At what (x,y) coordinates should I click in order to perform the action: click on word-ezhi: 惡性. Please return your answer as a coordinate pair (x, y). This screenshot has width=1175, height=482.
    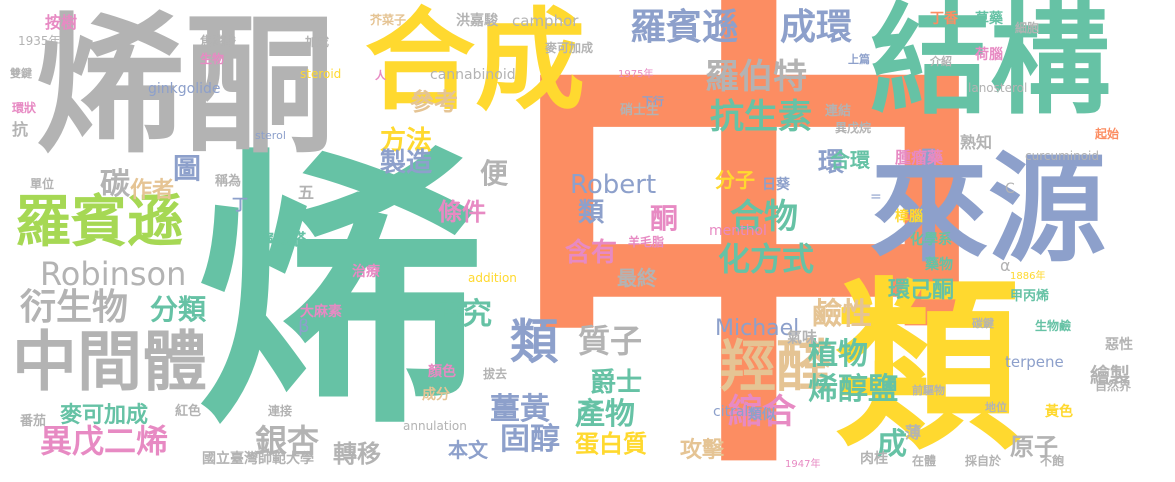
    Looking at the image, I should click on (1119, 345).